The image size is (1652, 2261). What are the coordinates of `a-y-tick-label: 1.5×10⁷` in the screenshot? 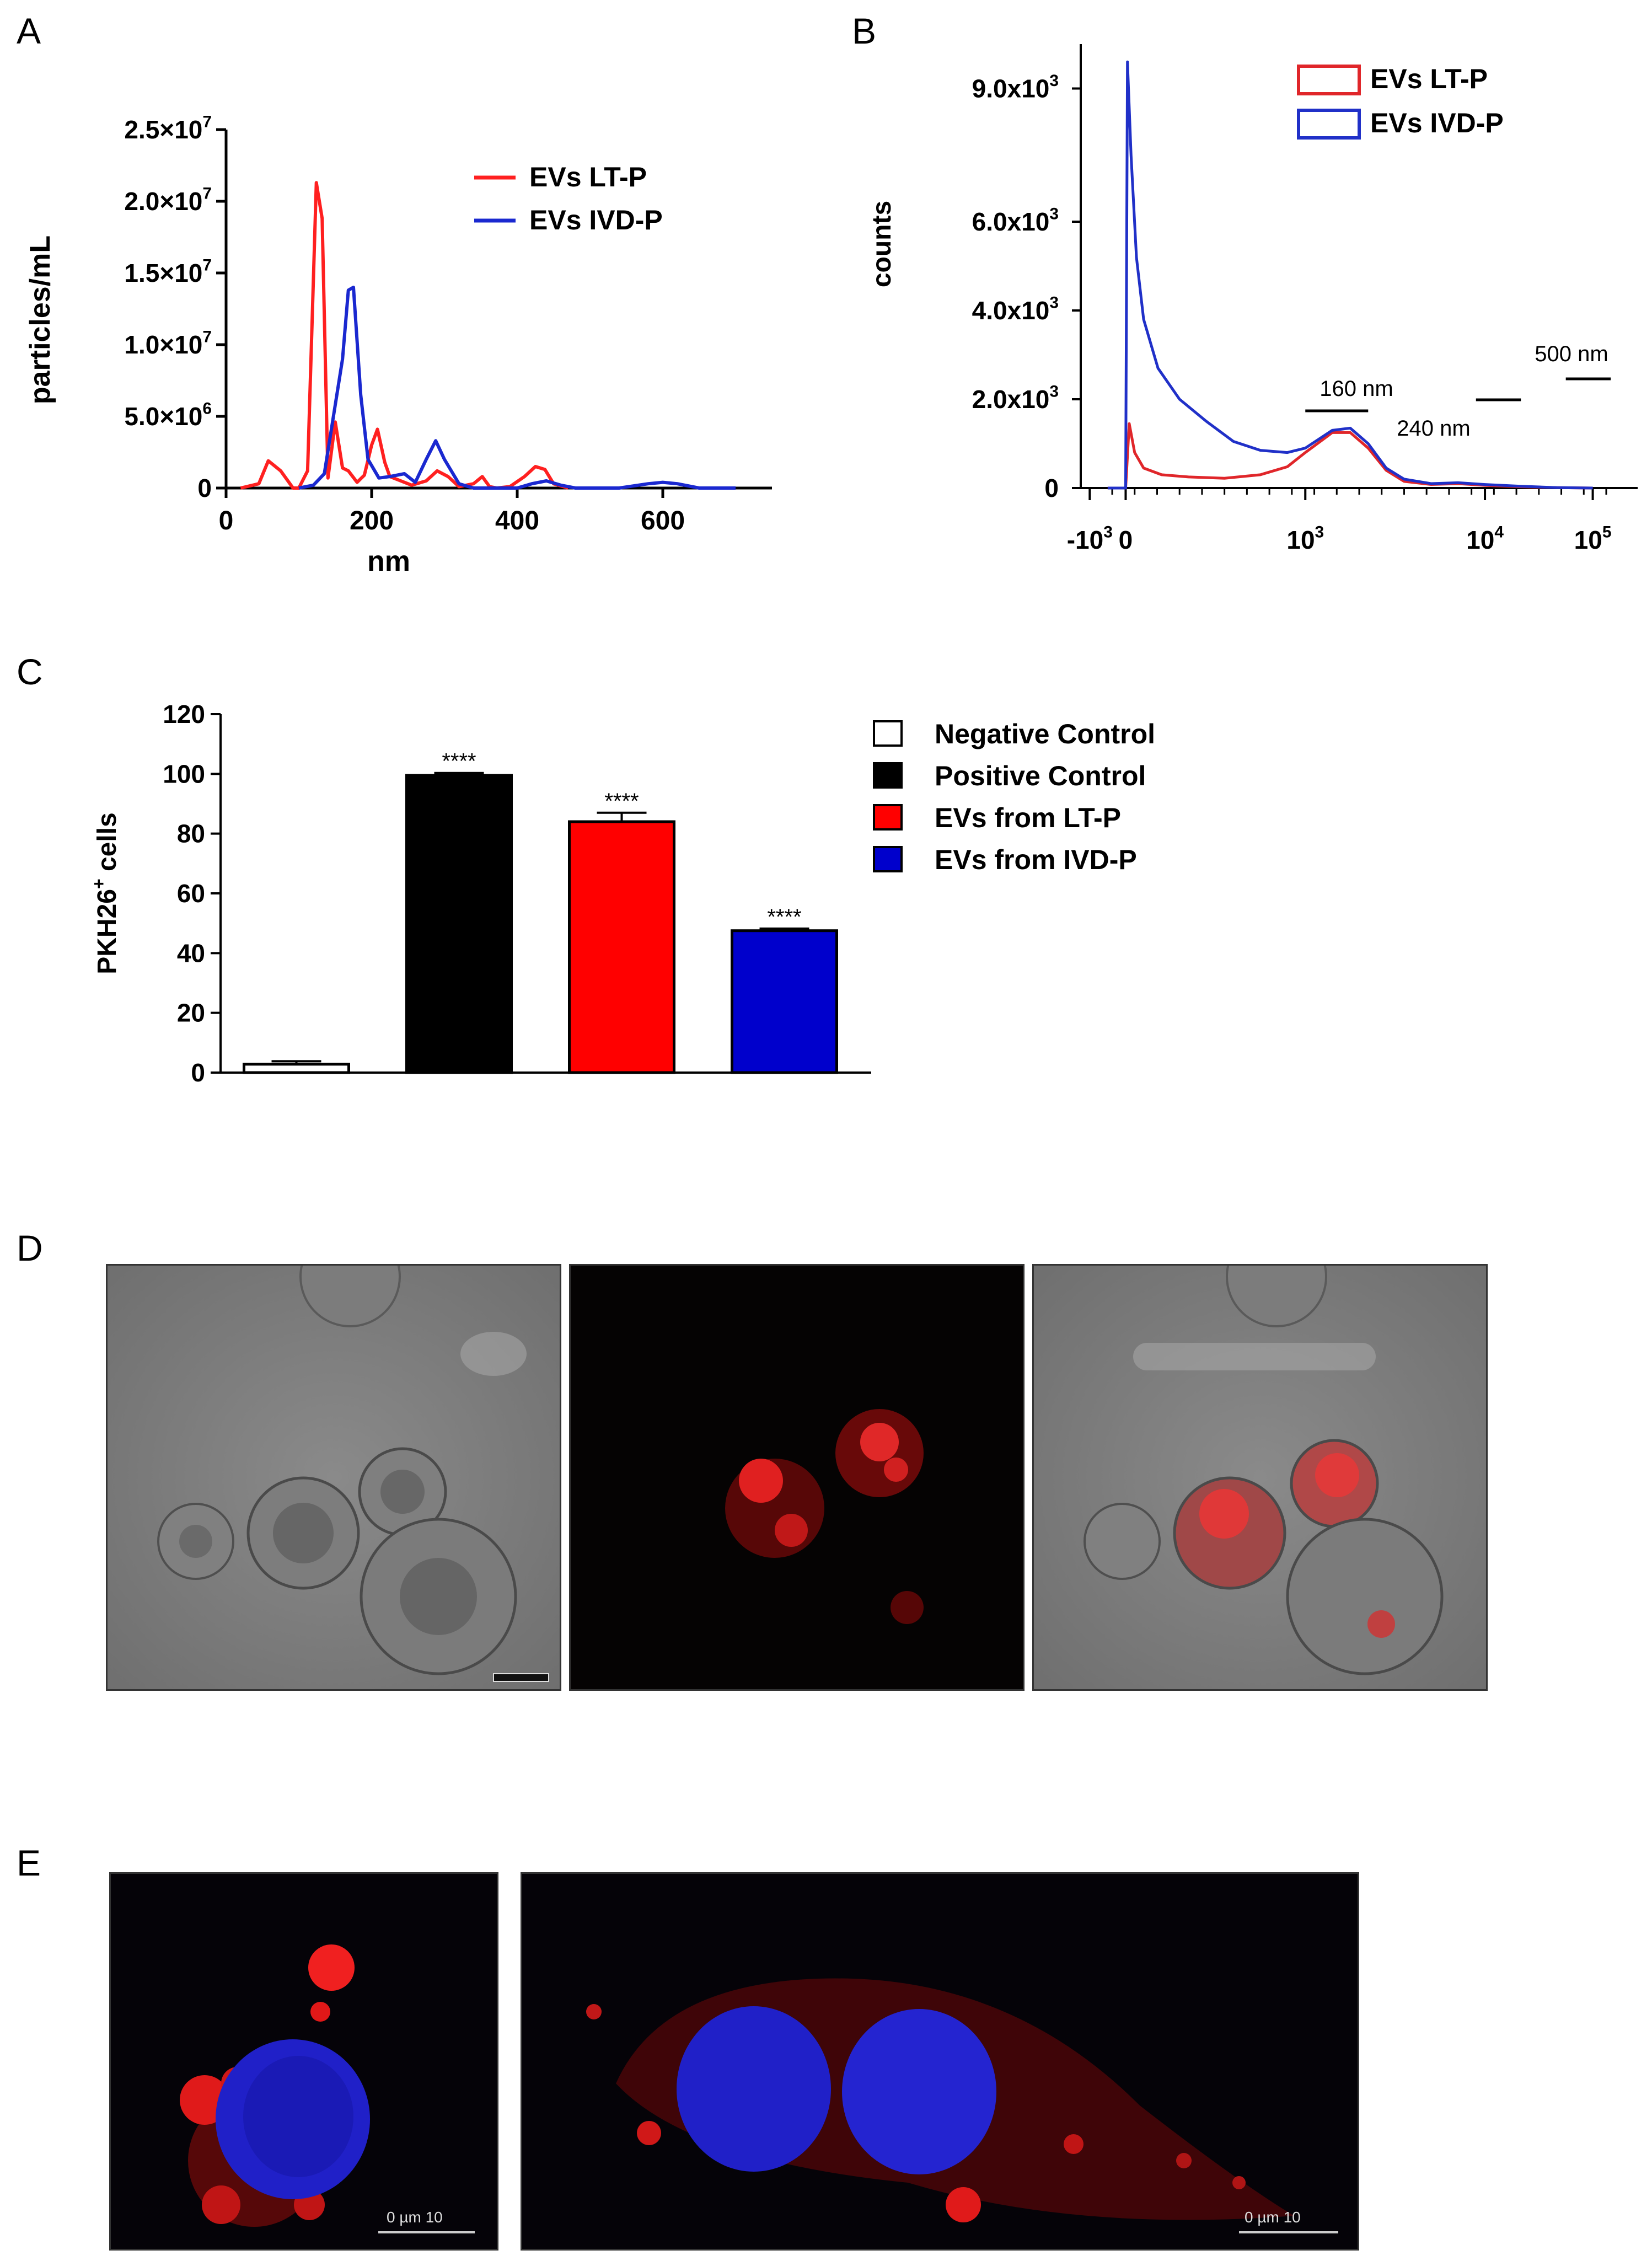 It's located at (168, 271).